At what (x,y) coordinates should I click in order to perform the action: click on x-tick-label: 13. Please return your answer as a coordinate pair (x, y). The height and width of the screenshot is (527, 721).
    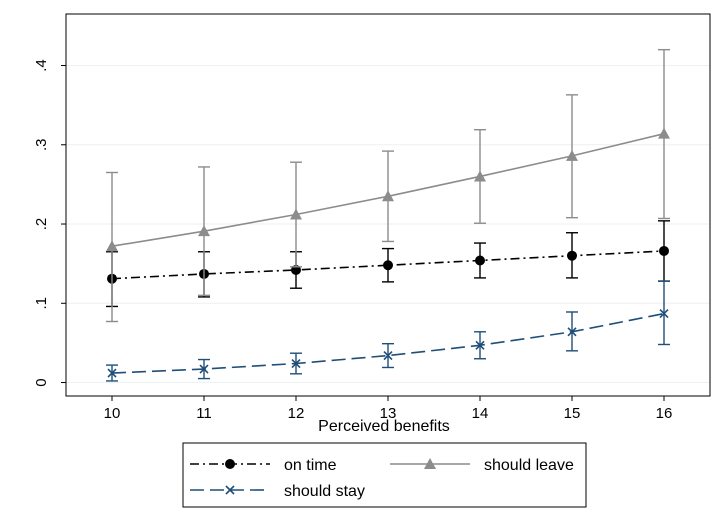
    Looking at the image, I should click on (388, 413).